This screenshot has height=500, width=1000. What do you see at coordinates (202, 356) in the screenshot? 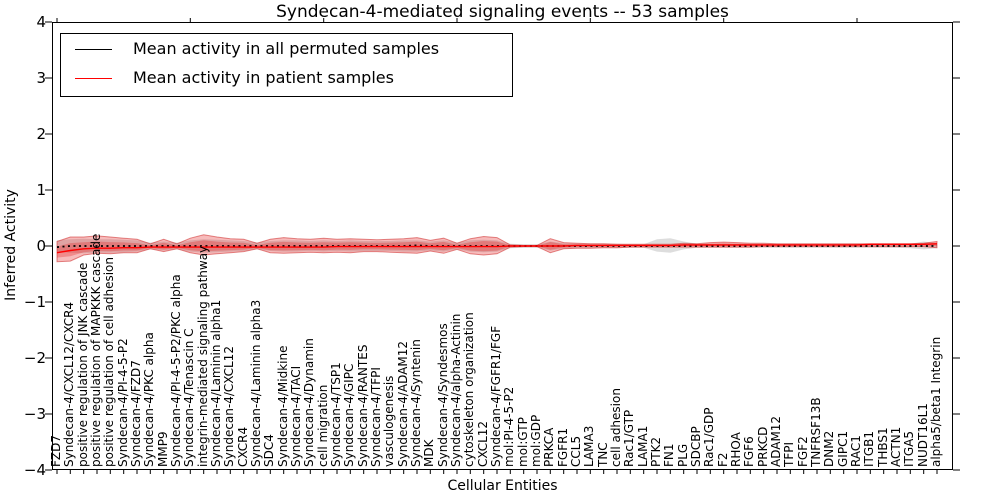
I see `x-tick-label: integrin-mediated signaling pathway` at bounding box center [202, 356].